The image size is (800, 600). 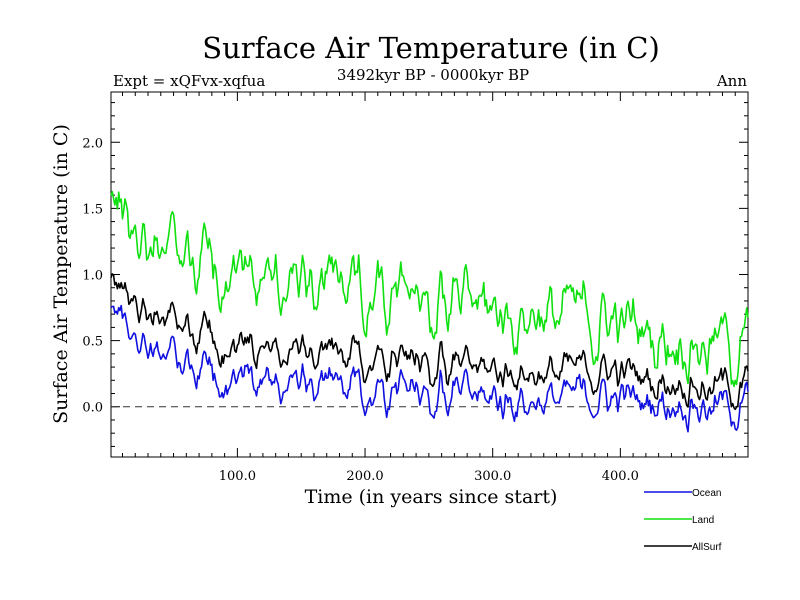 I want to click on y-tick-label: 0.5, so click(x=92, y=342).